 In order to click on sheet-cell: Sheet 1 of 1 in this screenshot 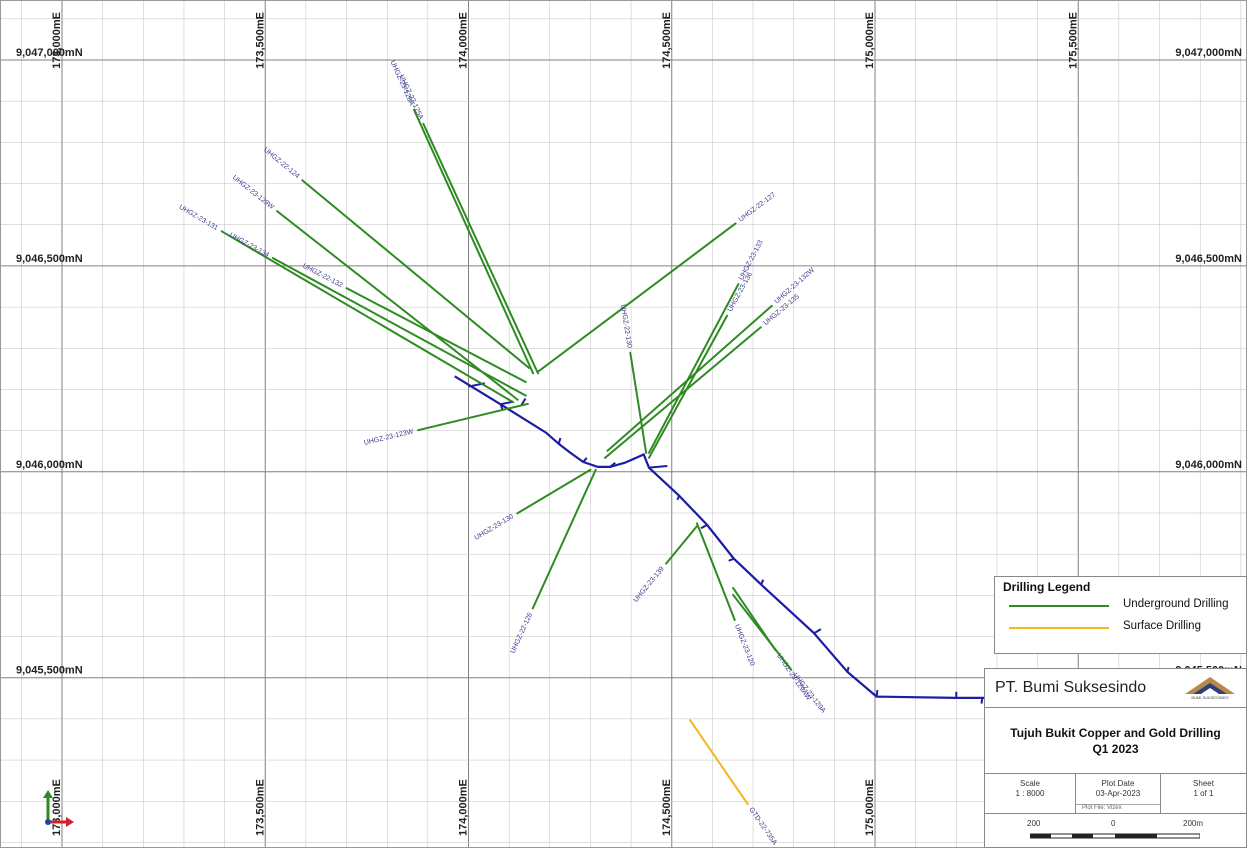, I will do `click(1203, 793)`.